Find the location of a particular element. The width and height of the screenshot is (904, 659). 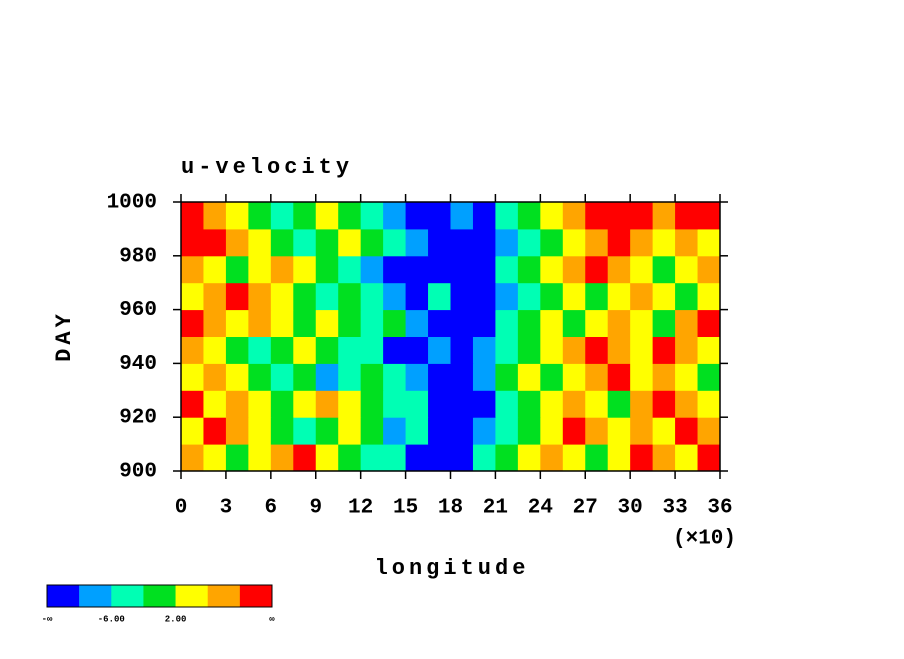

y-tick-label: 1000 is located at coordinates (132, 203).